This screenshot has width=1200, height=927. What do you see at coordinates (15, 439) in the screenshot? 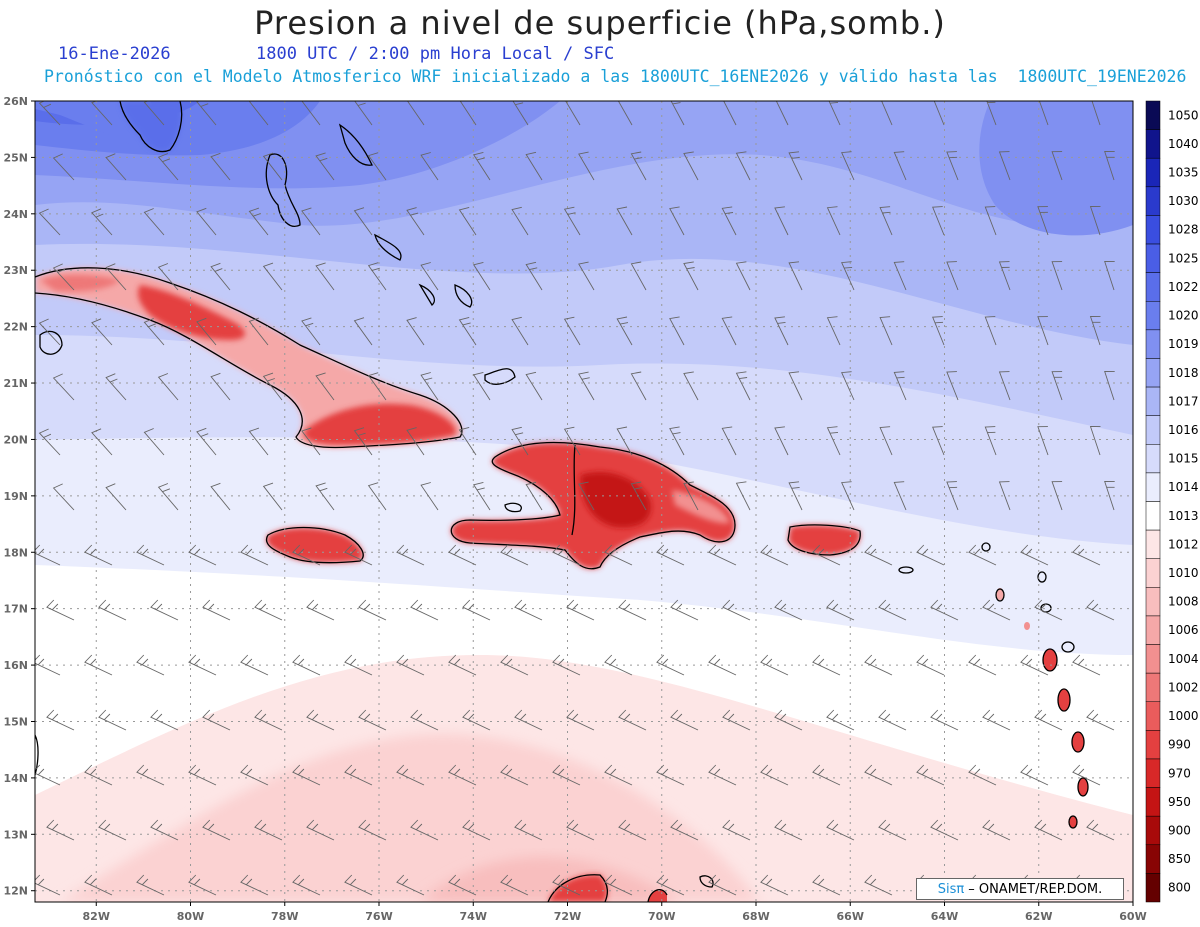
I see `lat-tick-label: 20N` at bounding box center [15, 439].